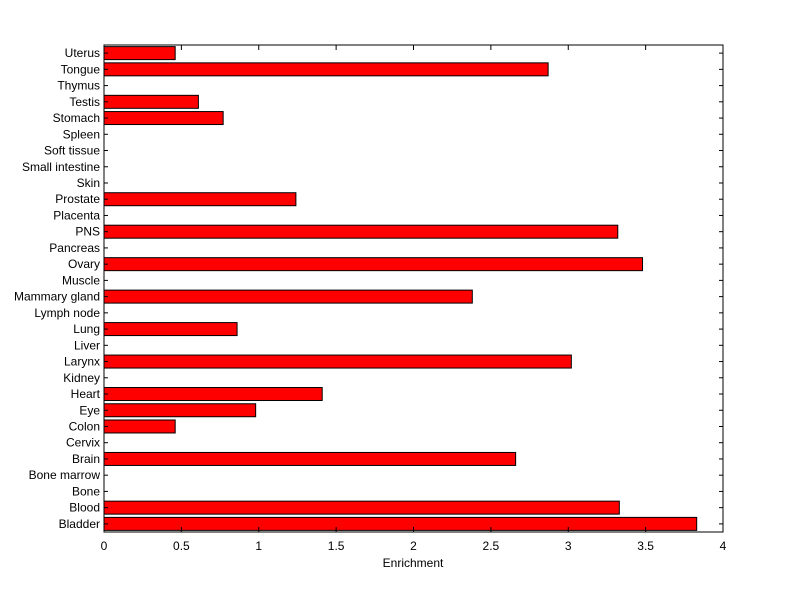 This screenshot has width=800, height=599. What do you see at coordinates (86, 394) in the screenshot?
I see `y-tick-label: Heart` at bounding box center [86, 394].